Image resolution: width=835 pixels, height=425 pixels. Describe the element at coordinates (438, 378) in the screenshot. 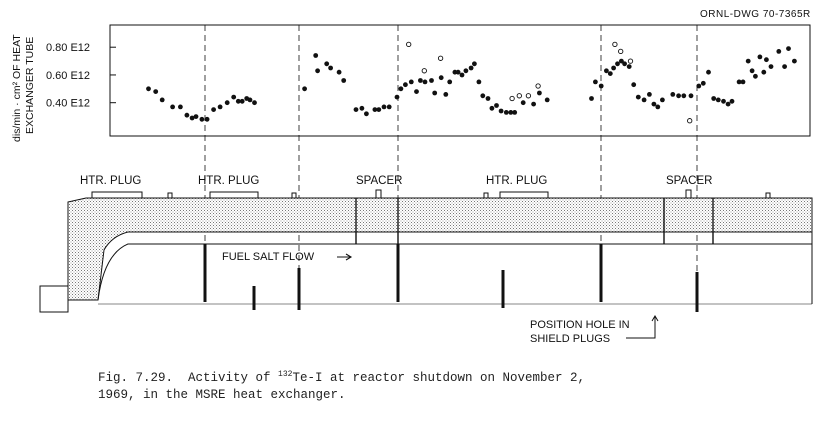

I see `caption-line1-suffix: Te-I at reactor shutdown on November 2,` at that location.